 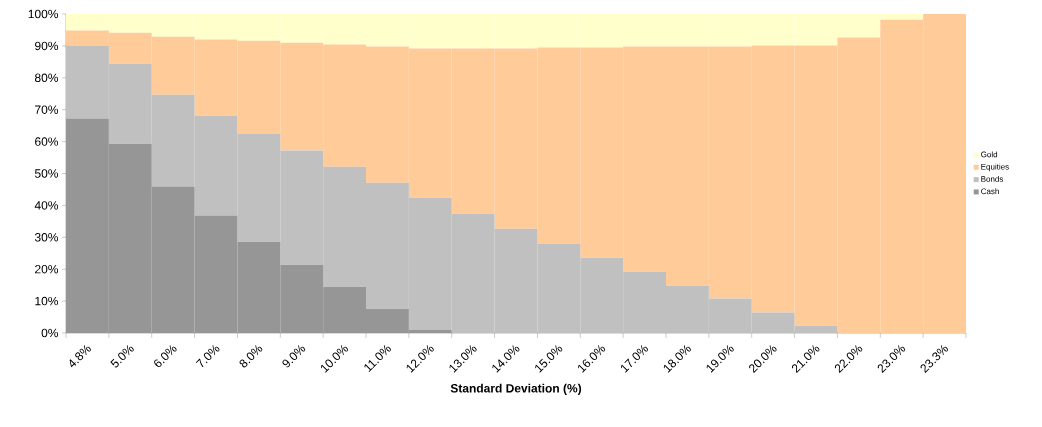 What do you see at coordinates (516, 389) in the screenshot?
I see `x-axis-title: Standard Deviation (%)` at bounding box center [516, 389].